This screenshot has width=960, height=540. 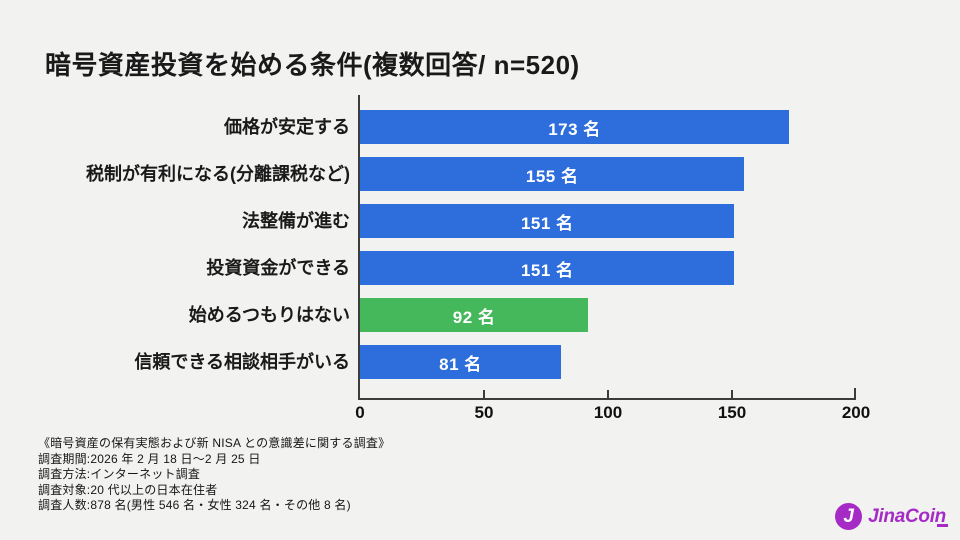 I want to click on bar-row: 税制が有利になる(分離課税など) 155 名, so click(x=471, y=174).